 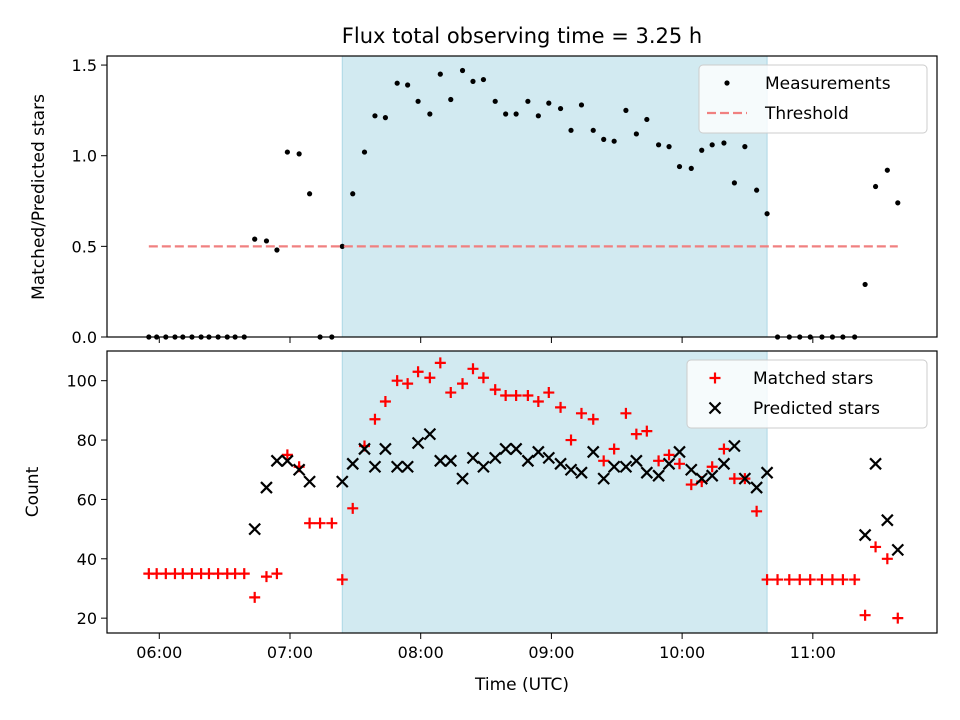 What do you see at coordinates (551, 652) in the screenshot?
I see `x-tick-label: 09:00` at bounding box center [551, 652].